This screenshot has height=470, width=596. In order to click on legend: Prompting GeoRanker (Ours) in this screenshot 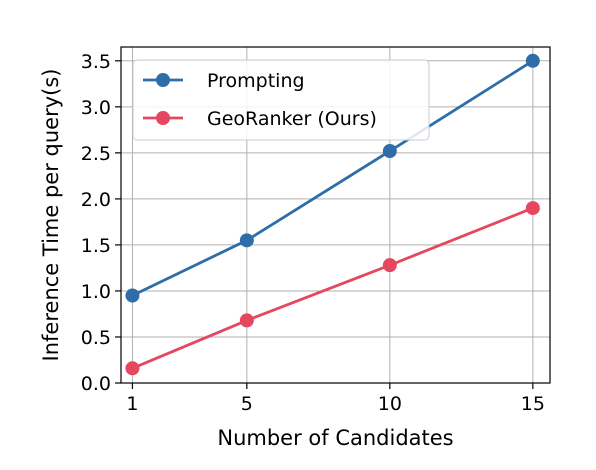, I will do `click(281, 100)`.